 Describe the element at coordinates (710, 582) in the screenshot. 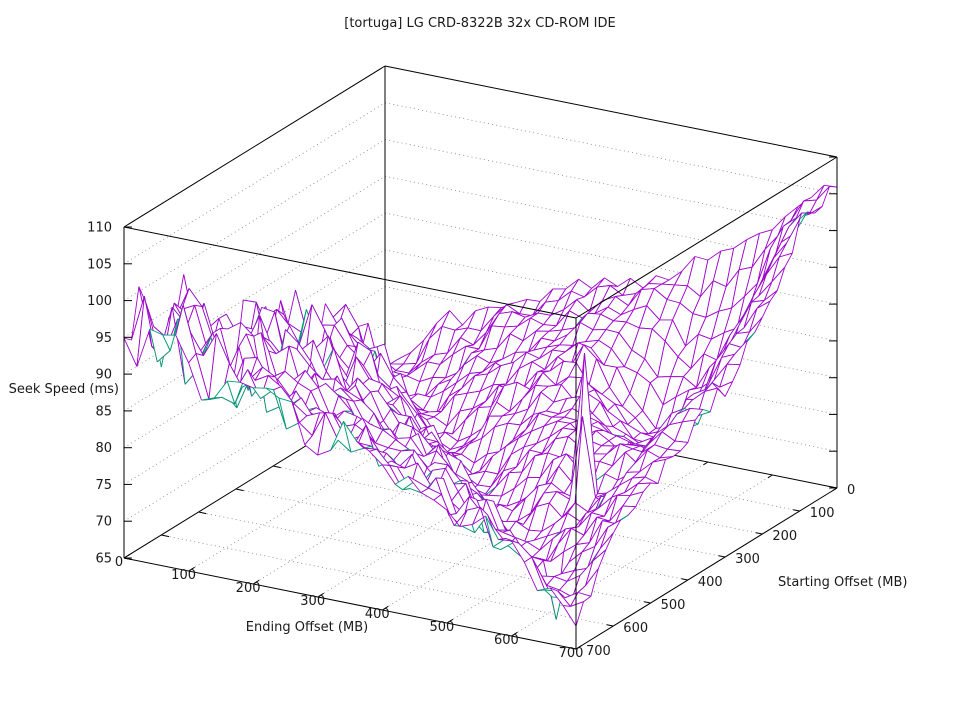

I see `y-tick-label: 400` at that location.